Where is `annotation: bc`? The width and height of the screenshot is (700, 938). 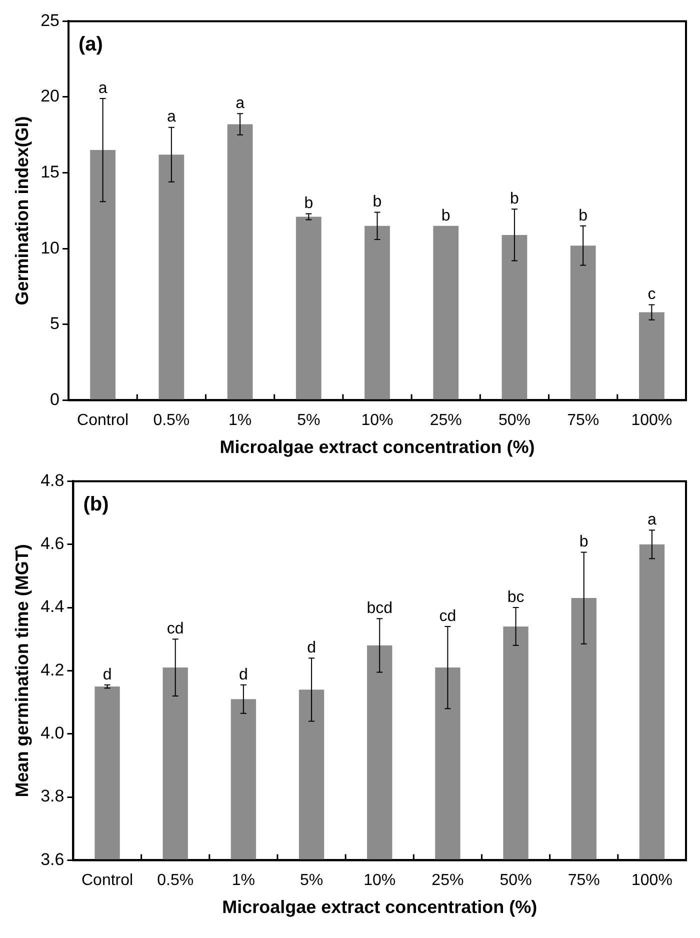
annotation: bc is located at coordinates (515, 597).